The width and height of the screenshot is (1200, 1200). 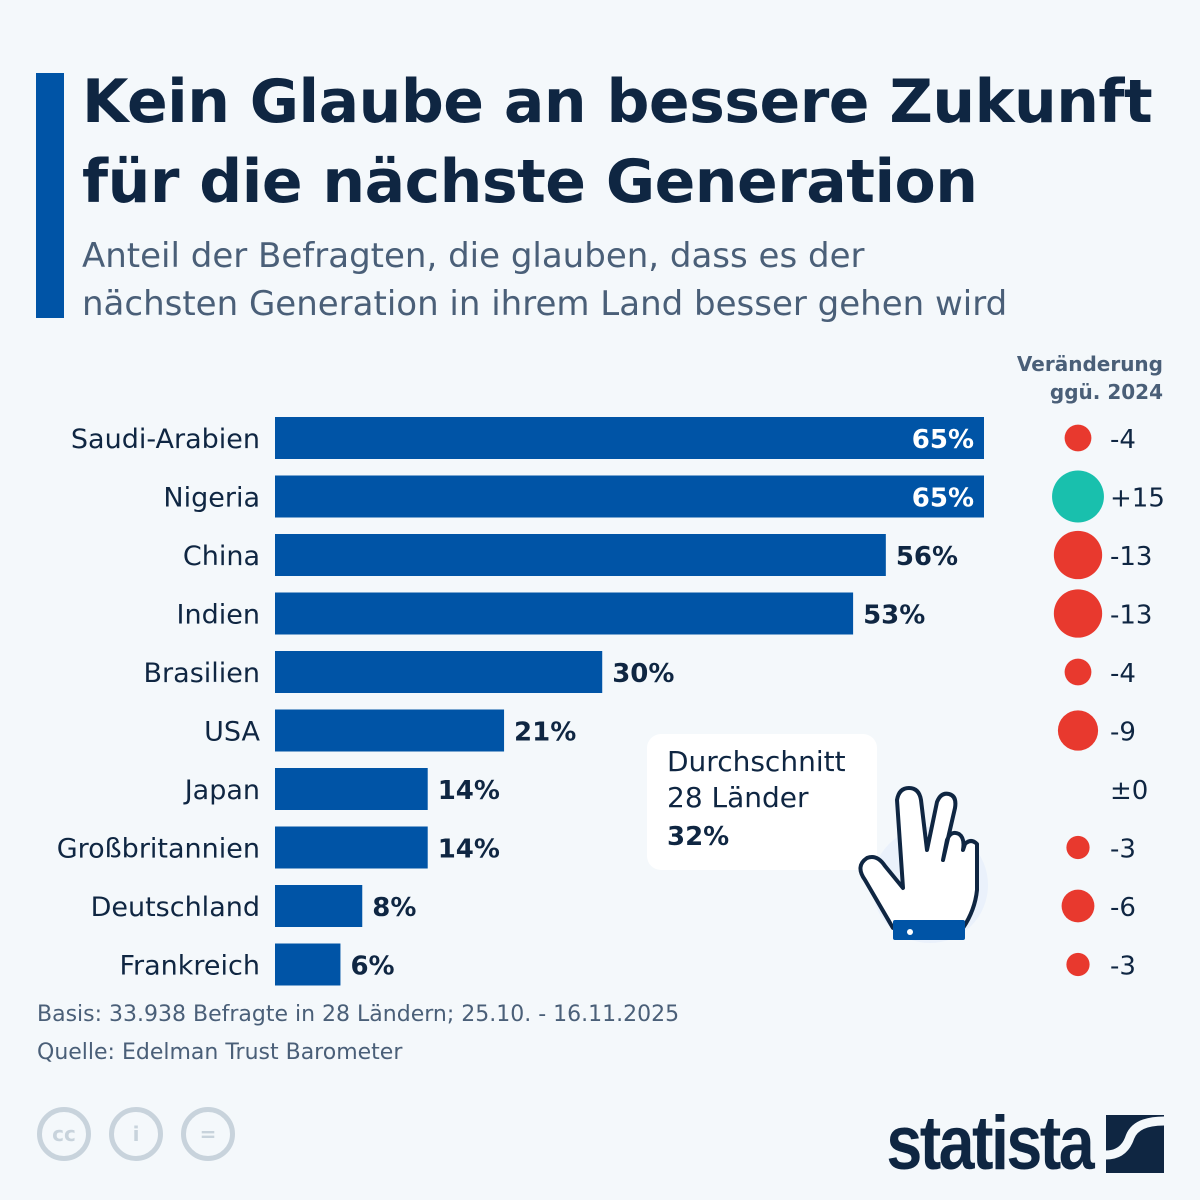 I want to click on value-label: 8%, so click(x=394, y=908).